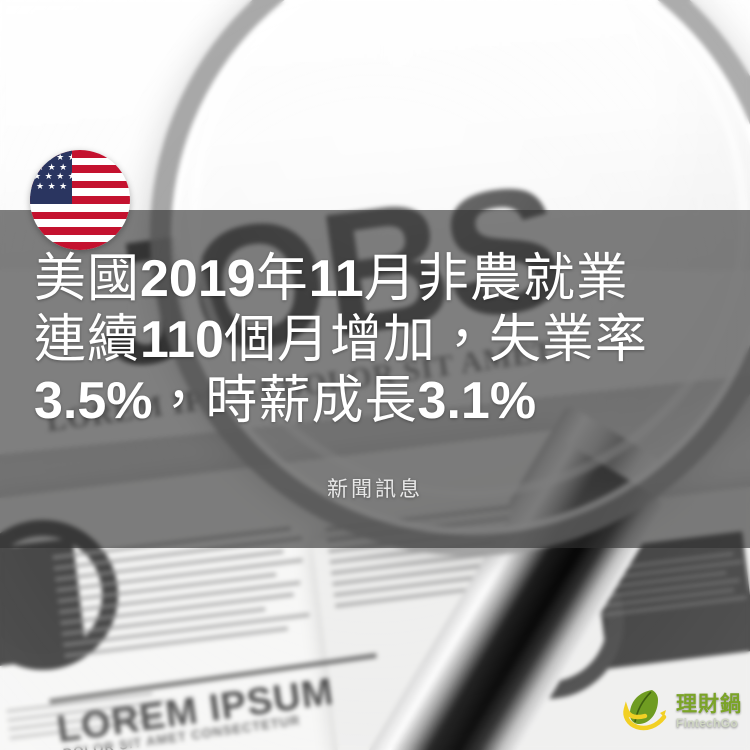 This screenshot has height=750, width=750. What do you see at coordinates (646, 711) in the screenshot?
I see `leaf-swoosh-icon` at bounding box center [646, 711].